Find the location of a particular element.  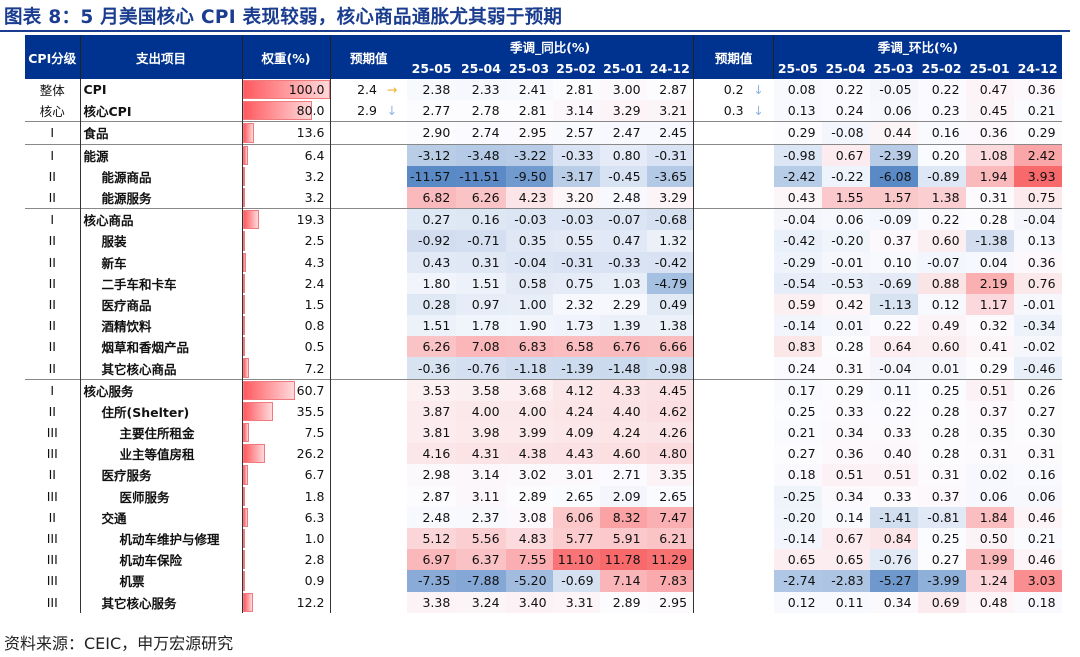

weight-value: 35.5 is located at coordinates (310, 411).